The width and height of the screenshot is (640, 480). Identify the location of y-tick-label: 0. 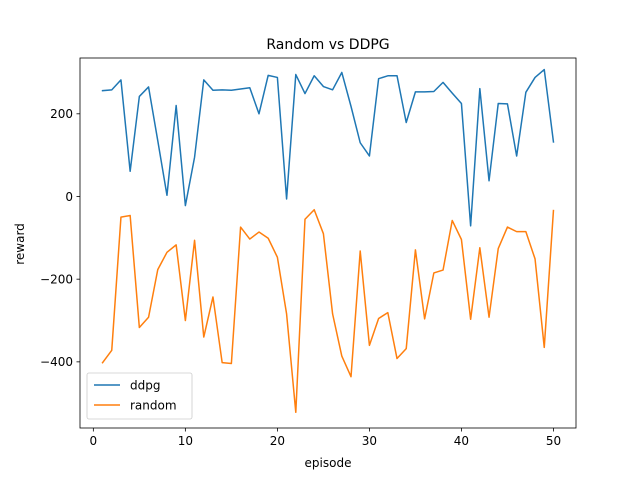
(69, 197).